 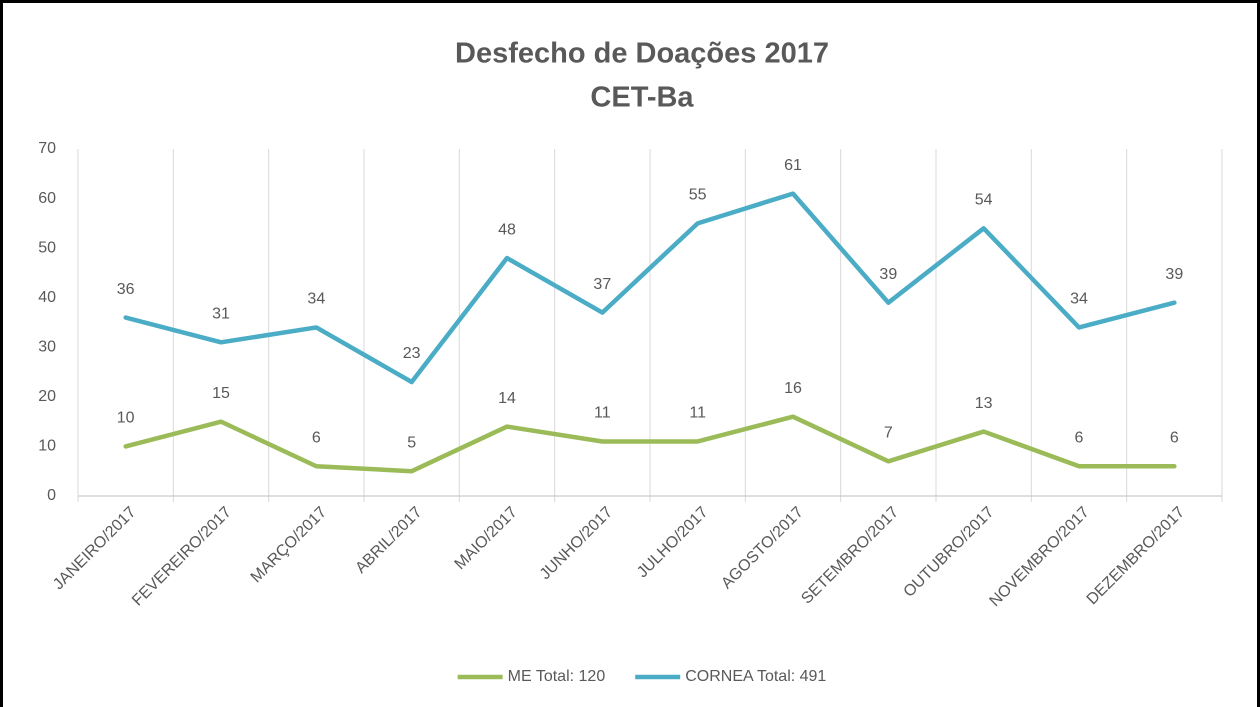 I want to click on y-tick-label: 50, so click(x=47, y=247).